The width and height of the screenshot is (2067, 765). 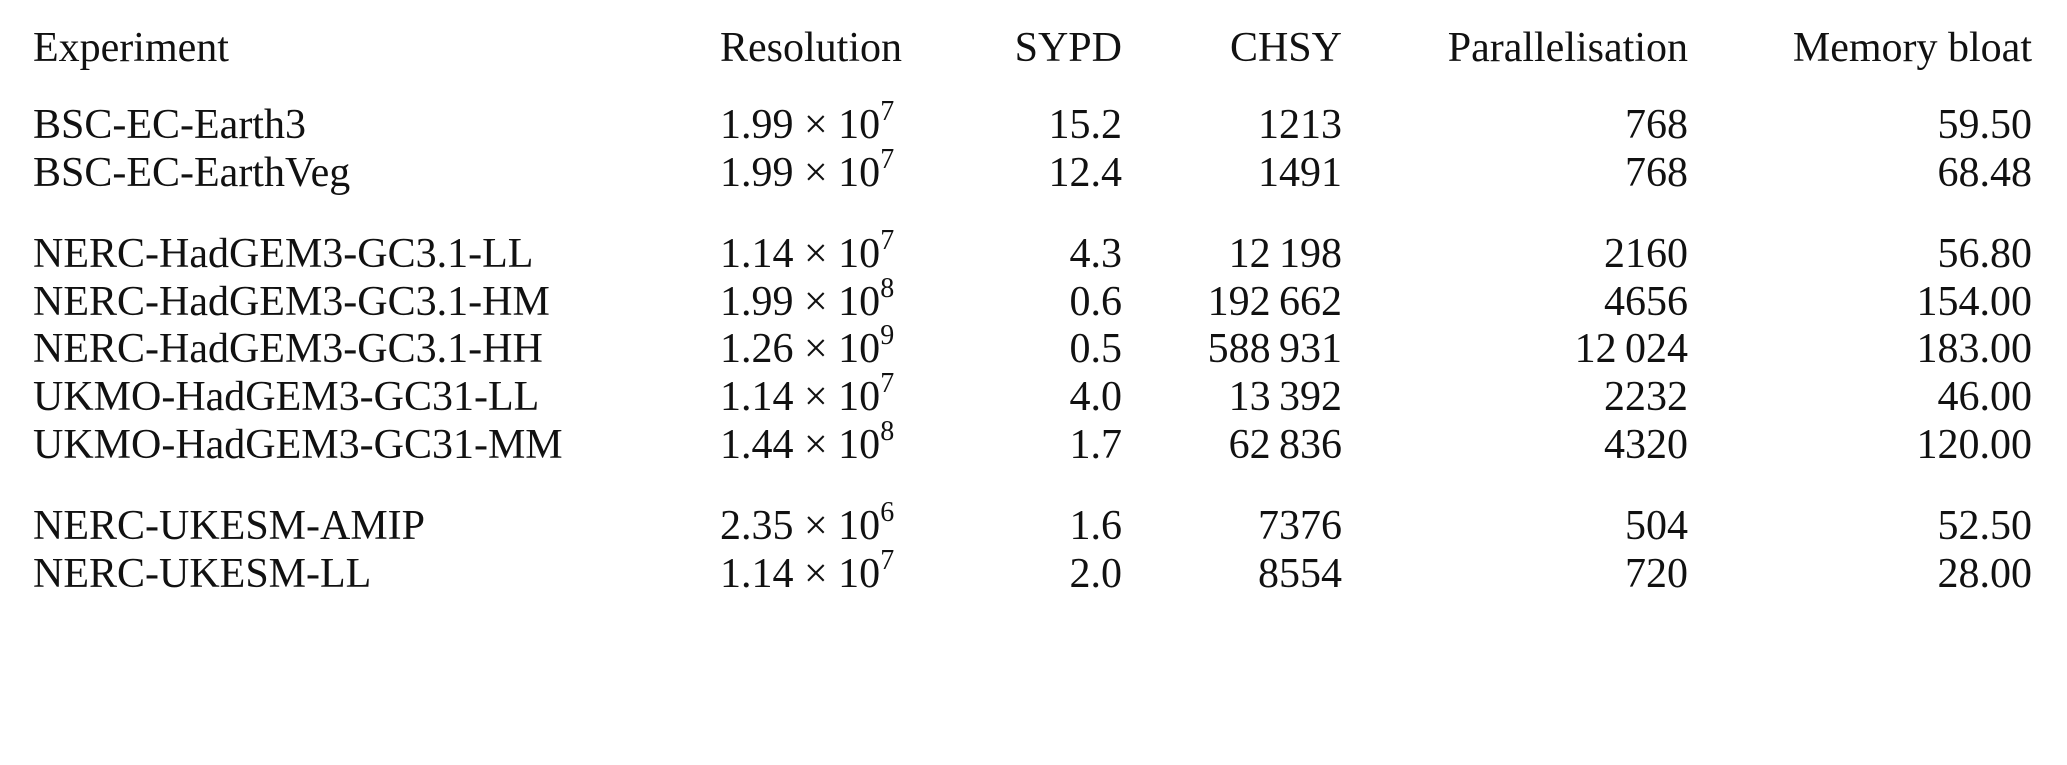 What do you see at coordinates (1096, 444) in the screenshot?
I see `table-cell: 1.7` at bounding box center [1096, 444].